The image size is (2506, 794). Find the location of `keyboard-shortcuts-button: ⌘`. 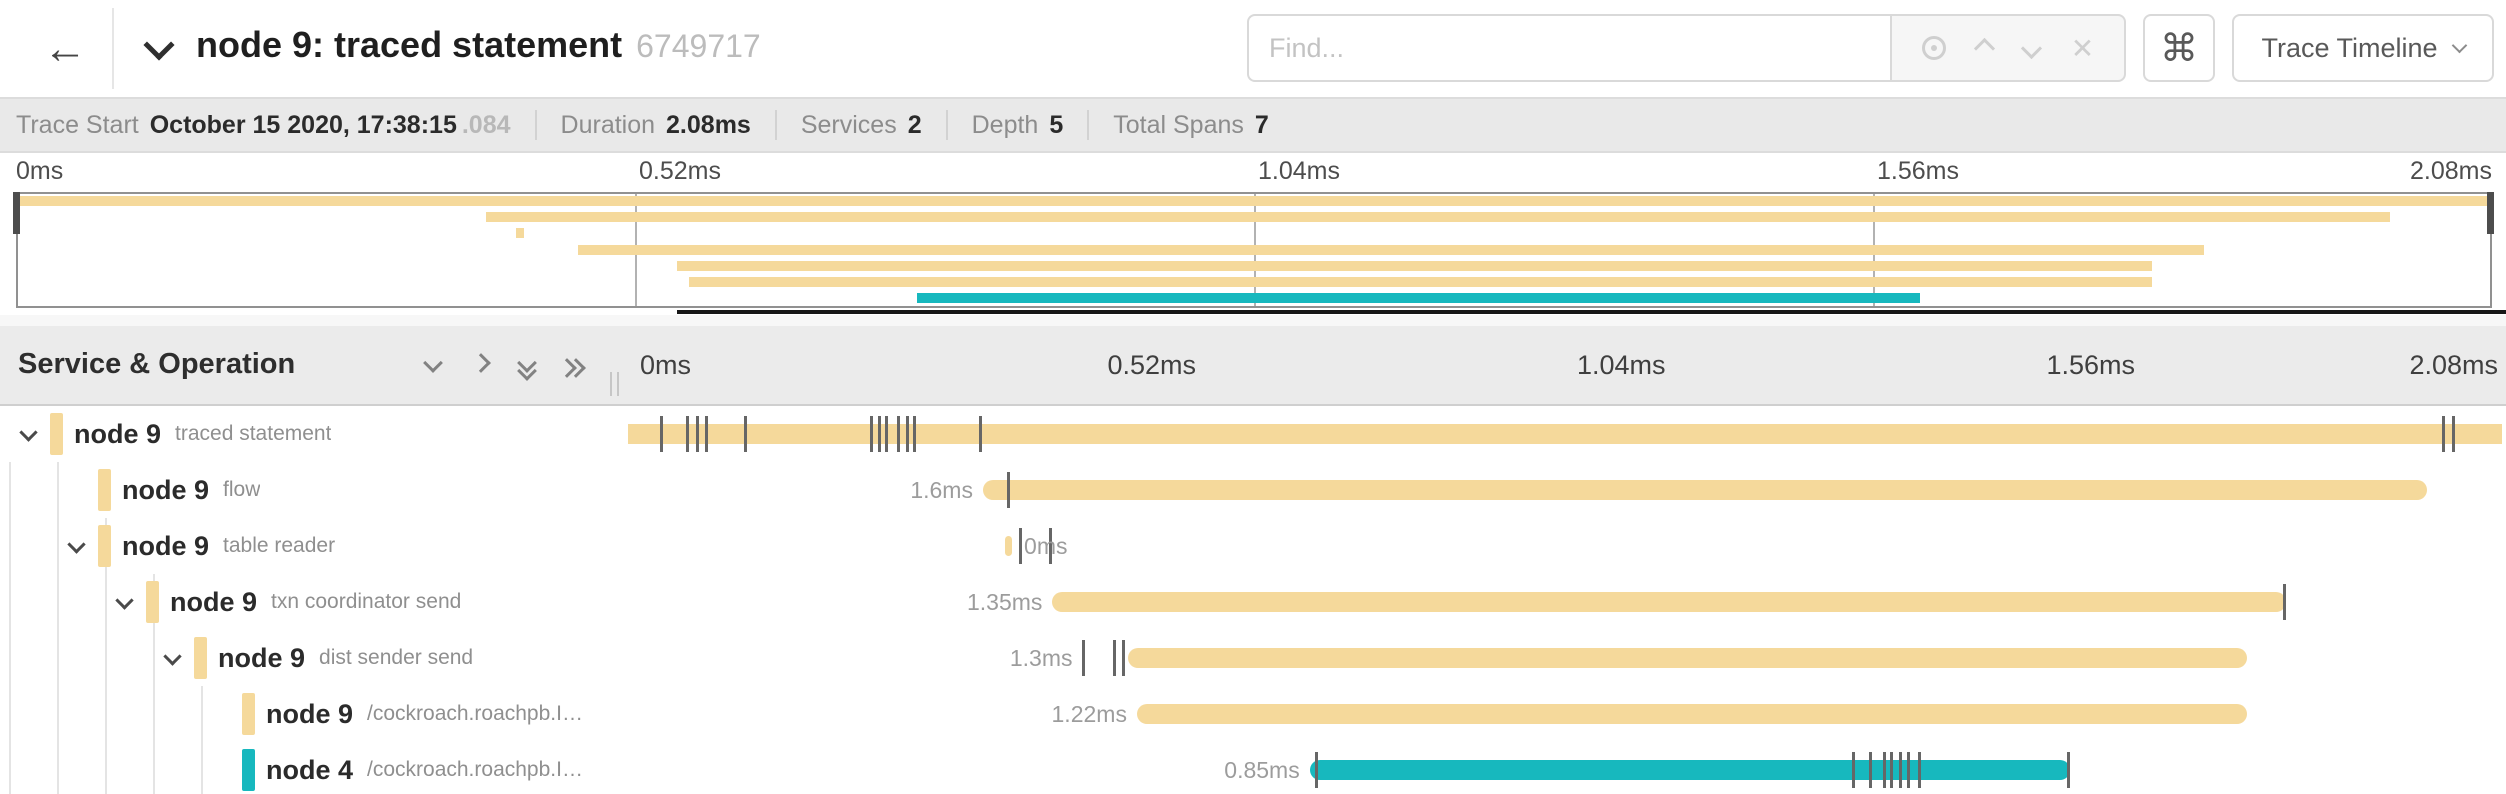

keyboard-shortcuts-button: ⌘ is located at coordinates (2179, 48).